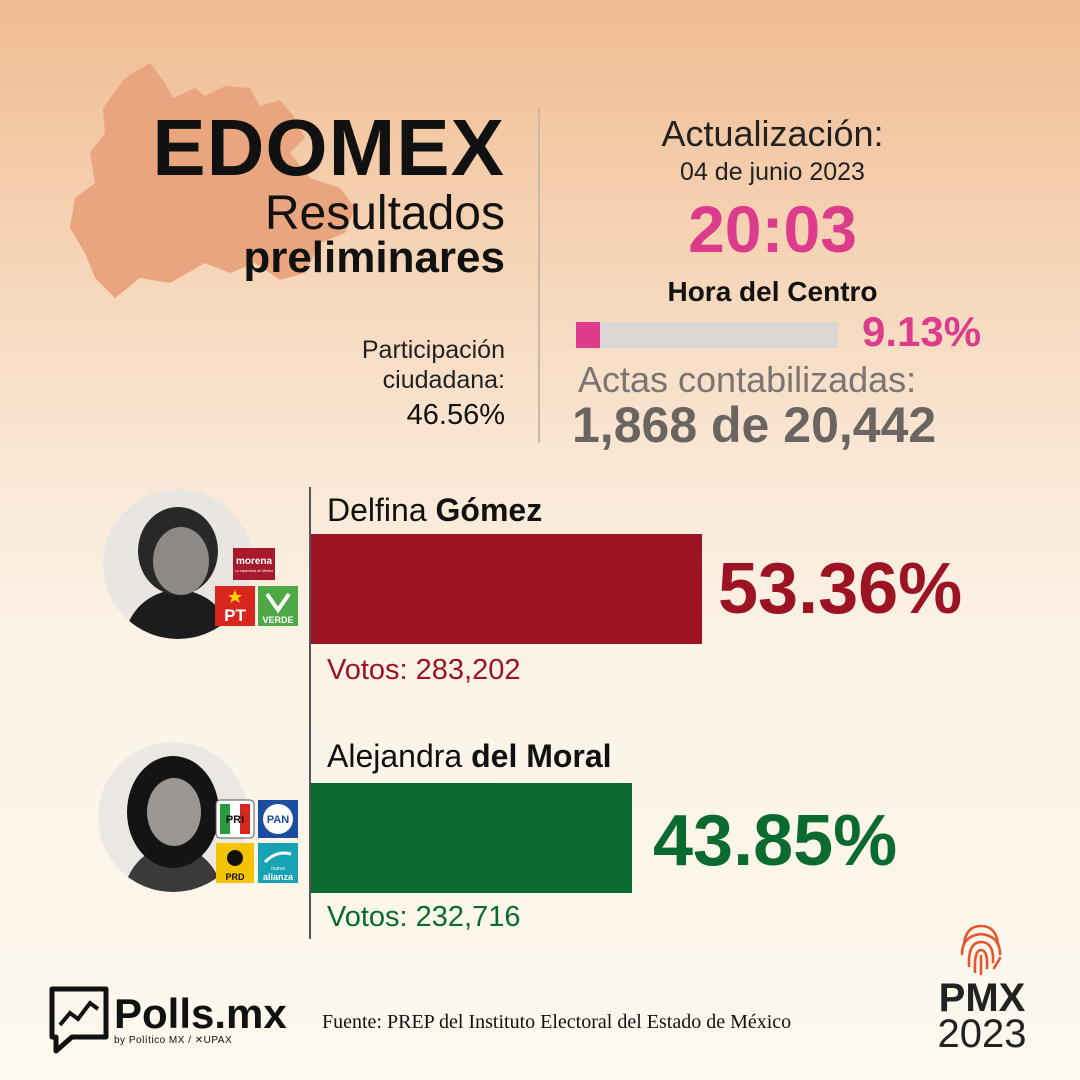 This screenshot has width=1080, height=1080. I want to click on vote-count-gomez: Votos: 283,202, so click(424, 670).